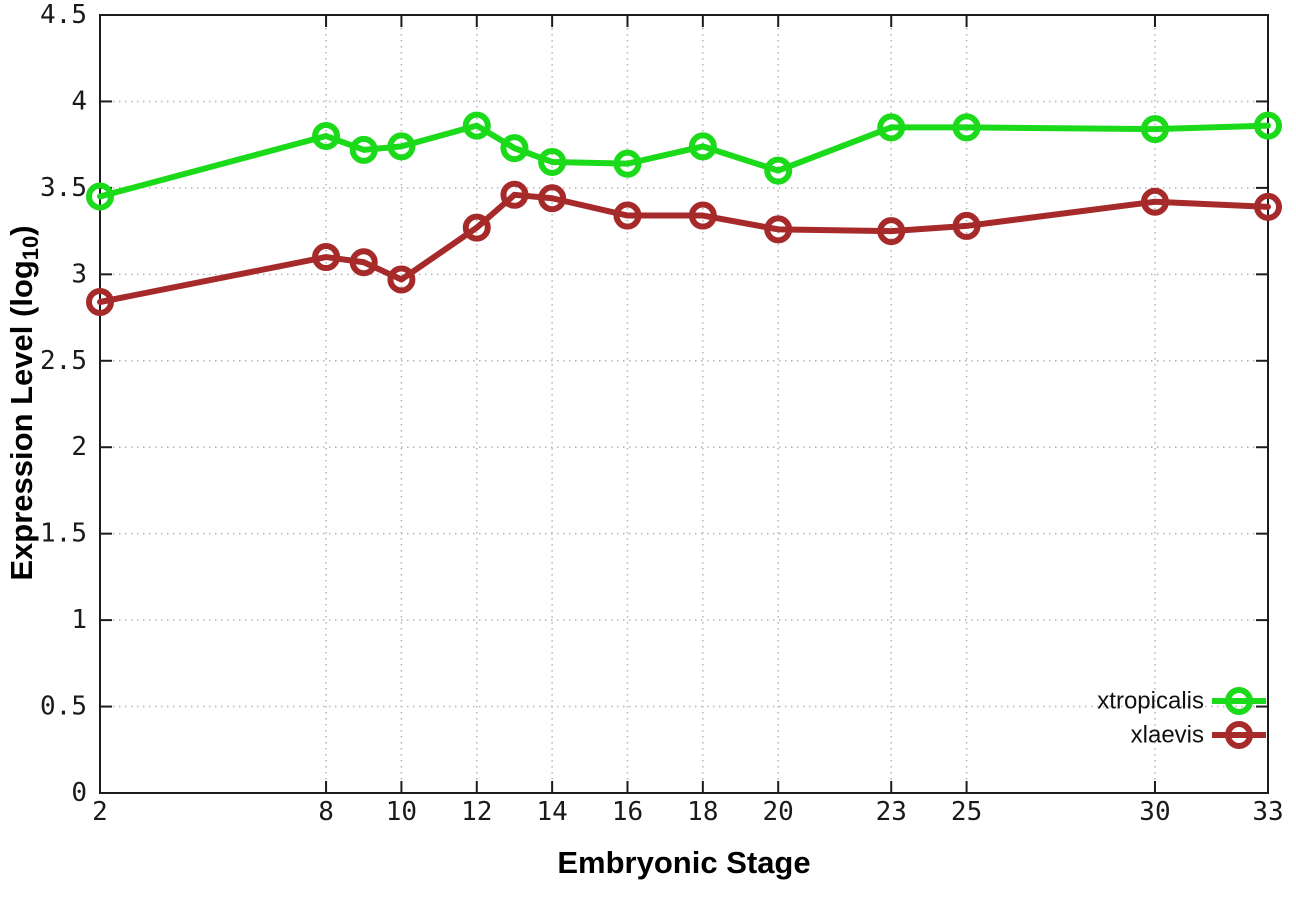 Image resolution: width=1296 pixels, height=907 pixels. What do you see at coordinates (702, 812) in the screenshot?
I see `x-tick-label: 18` at bounding box center [702, 812].